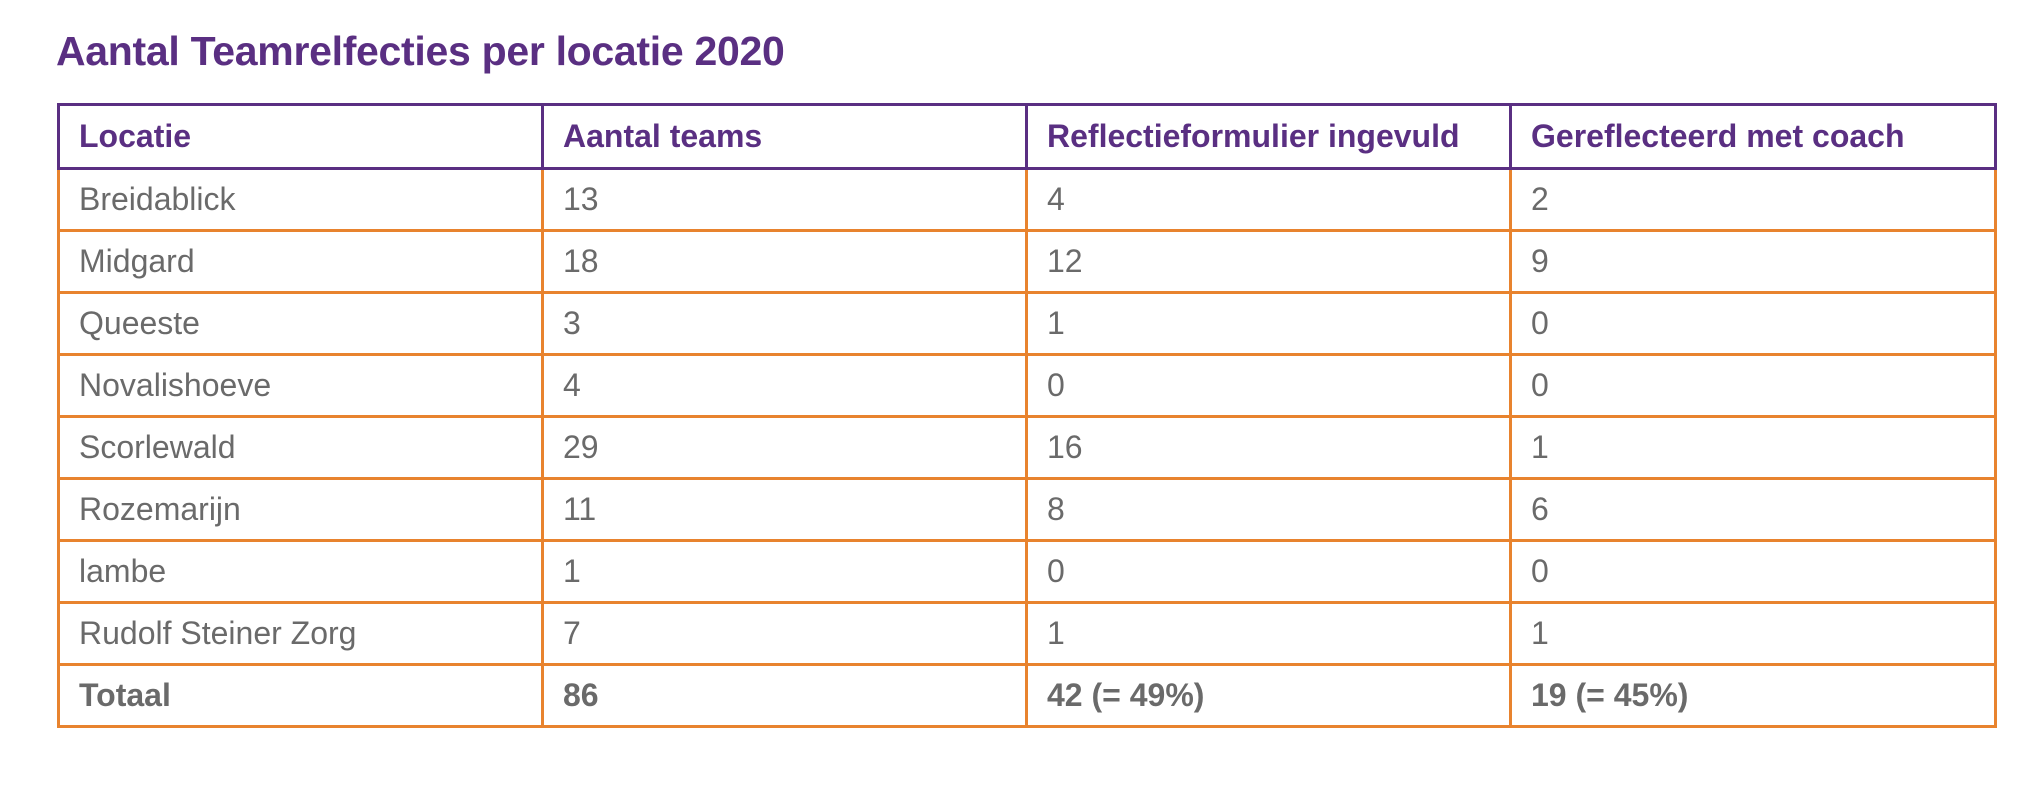 This screenshot has width=2040, height=796. What do you see at coordinates (1753, 199) in the screenshot?
I see `cell-gereflecteerd: 2` at bounding box center [1753, 199].